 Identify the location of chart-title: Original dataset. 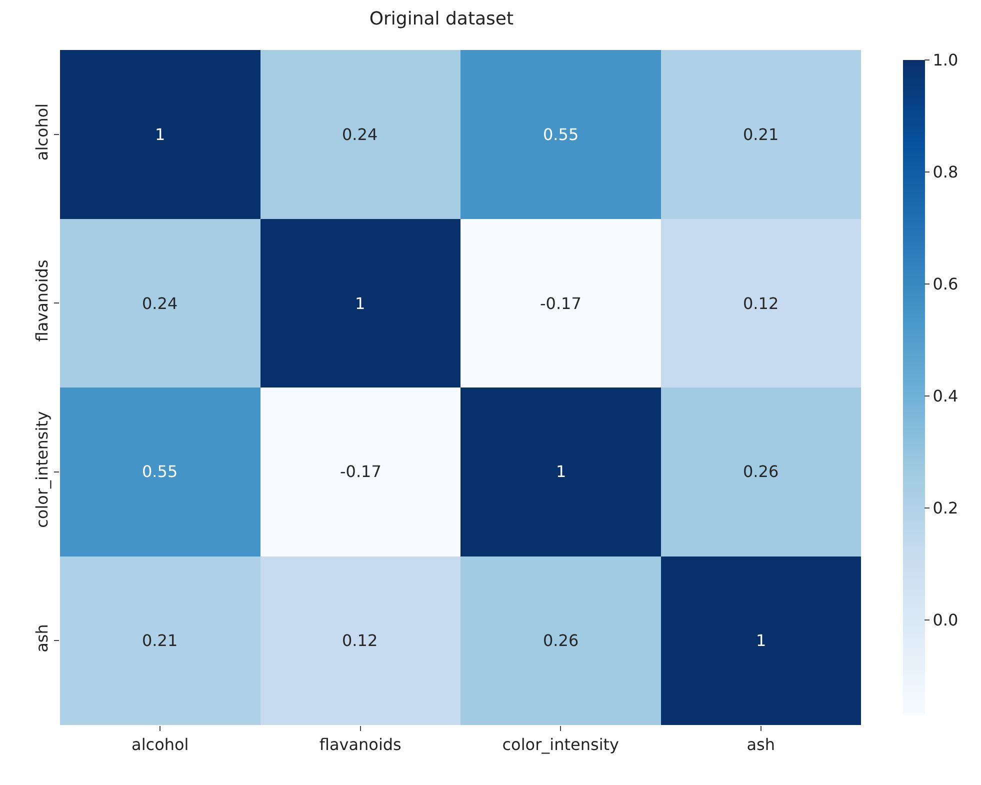
(441, 19).